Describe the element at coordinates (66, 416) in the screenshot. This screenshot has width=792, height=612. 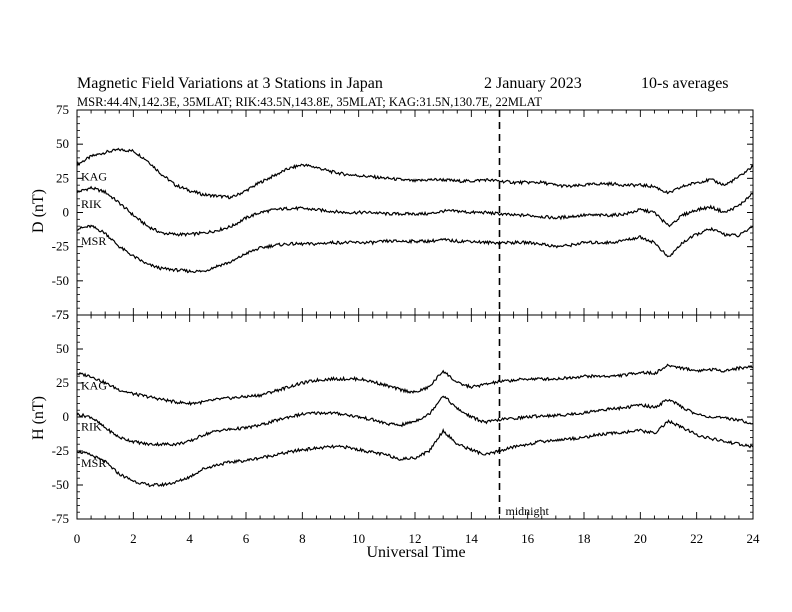
I see `h-ytick-label: 0` at that location.